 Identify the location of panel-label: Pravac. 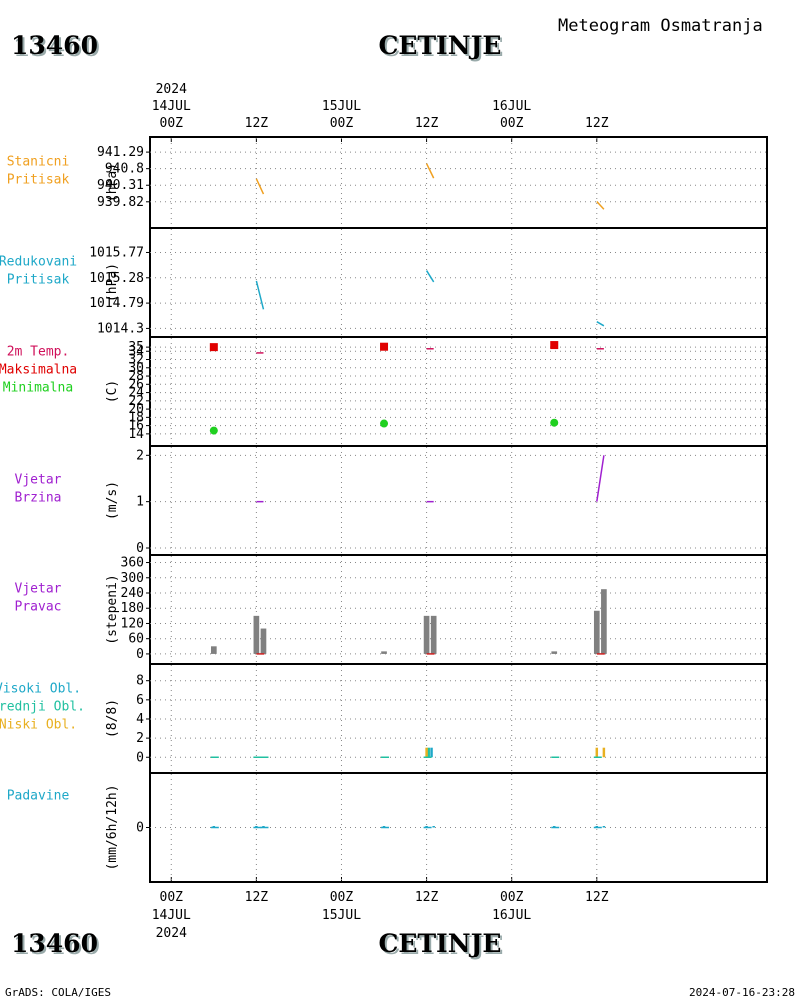
(38, 607).